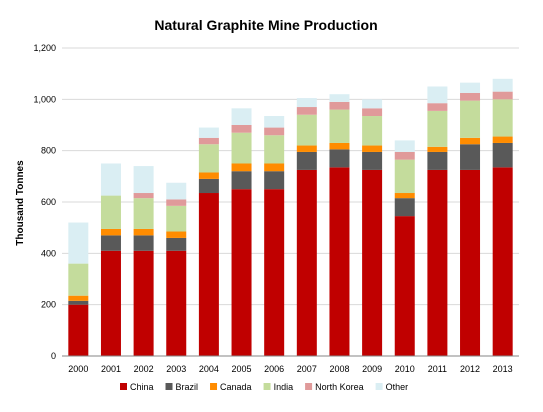 The height and width of the screenshot is (412, 543). Describe the element at coordinates (176, 369) in the screenshot. I see `x-tick-label: 2003` at that location.